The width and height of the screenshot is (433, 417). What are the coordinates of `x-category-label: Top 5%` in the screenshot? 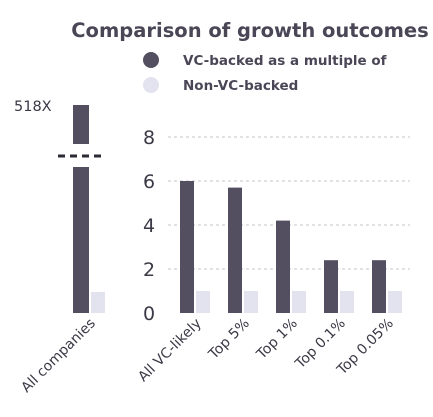 It's located at (229, 340).